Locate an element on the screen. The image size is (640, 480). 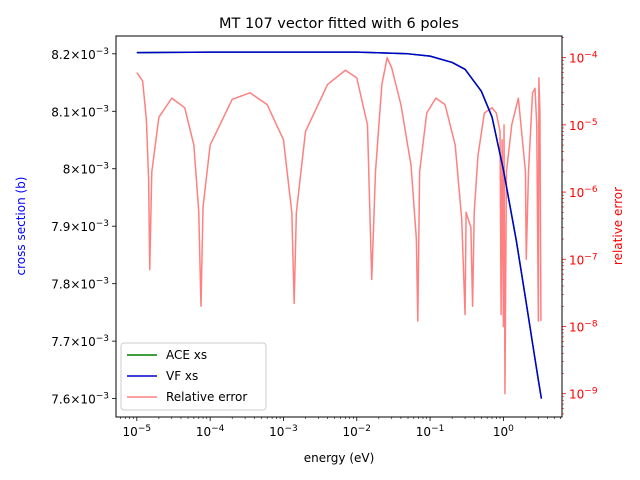
y-axis-left-label: cross section (b) is located at coordinates (21, 226).